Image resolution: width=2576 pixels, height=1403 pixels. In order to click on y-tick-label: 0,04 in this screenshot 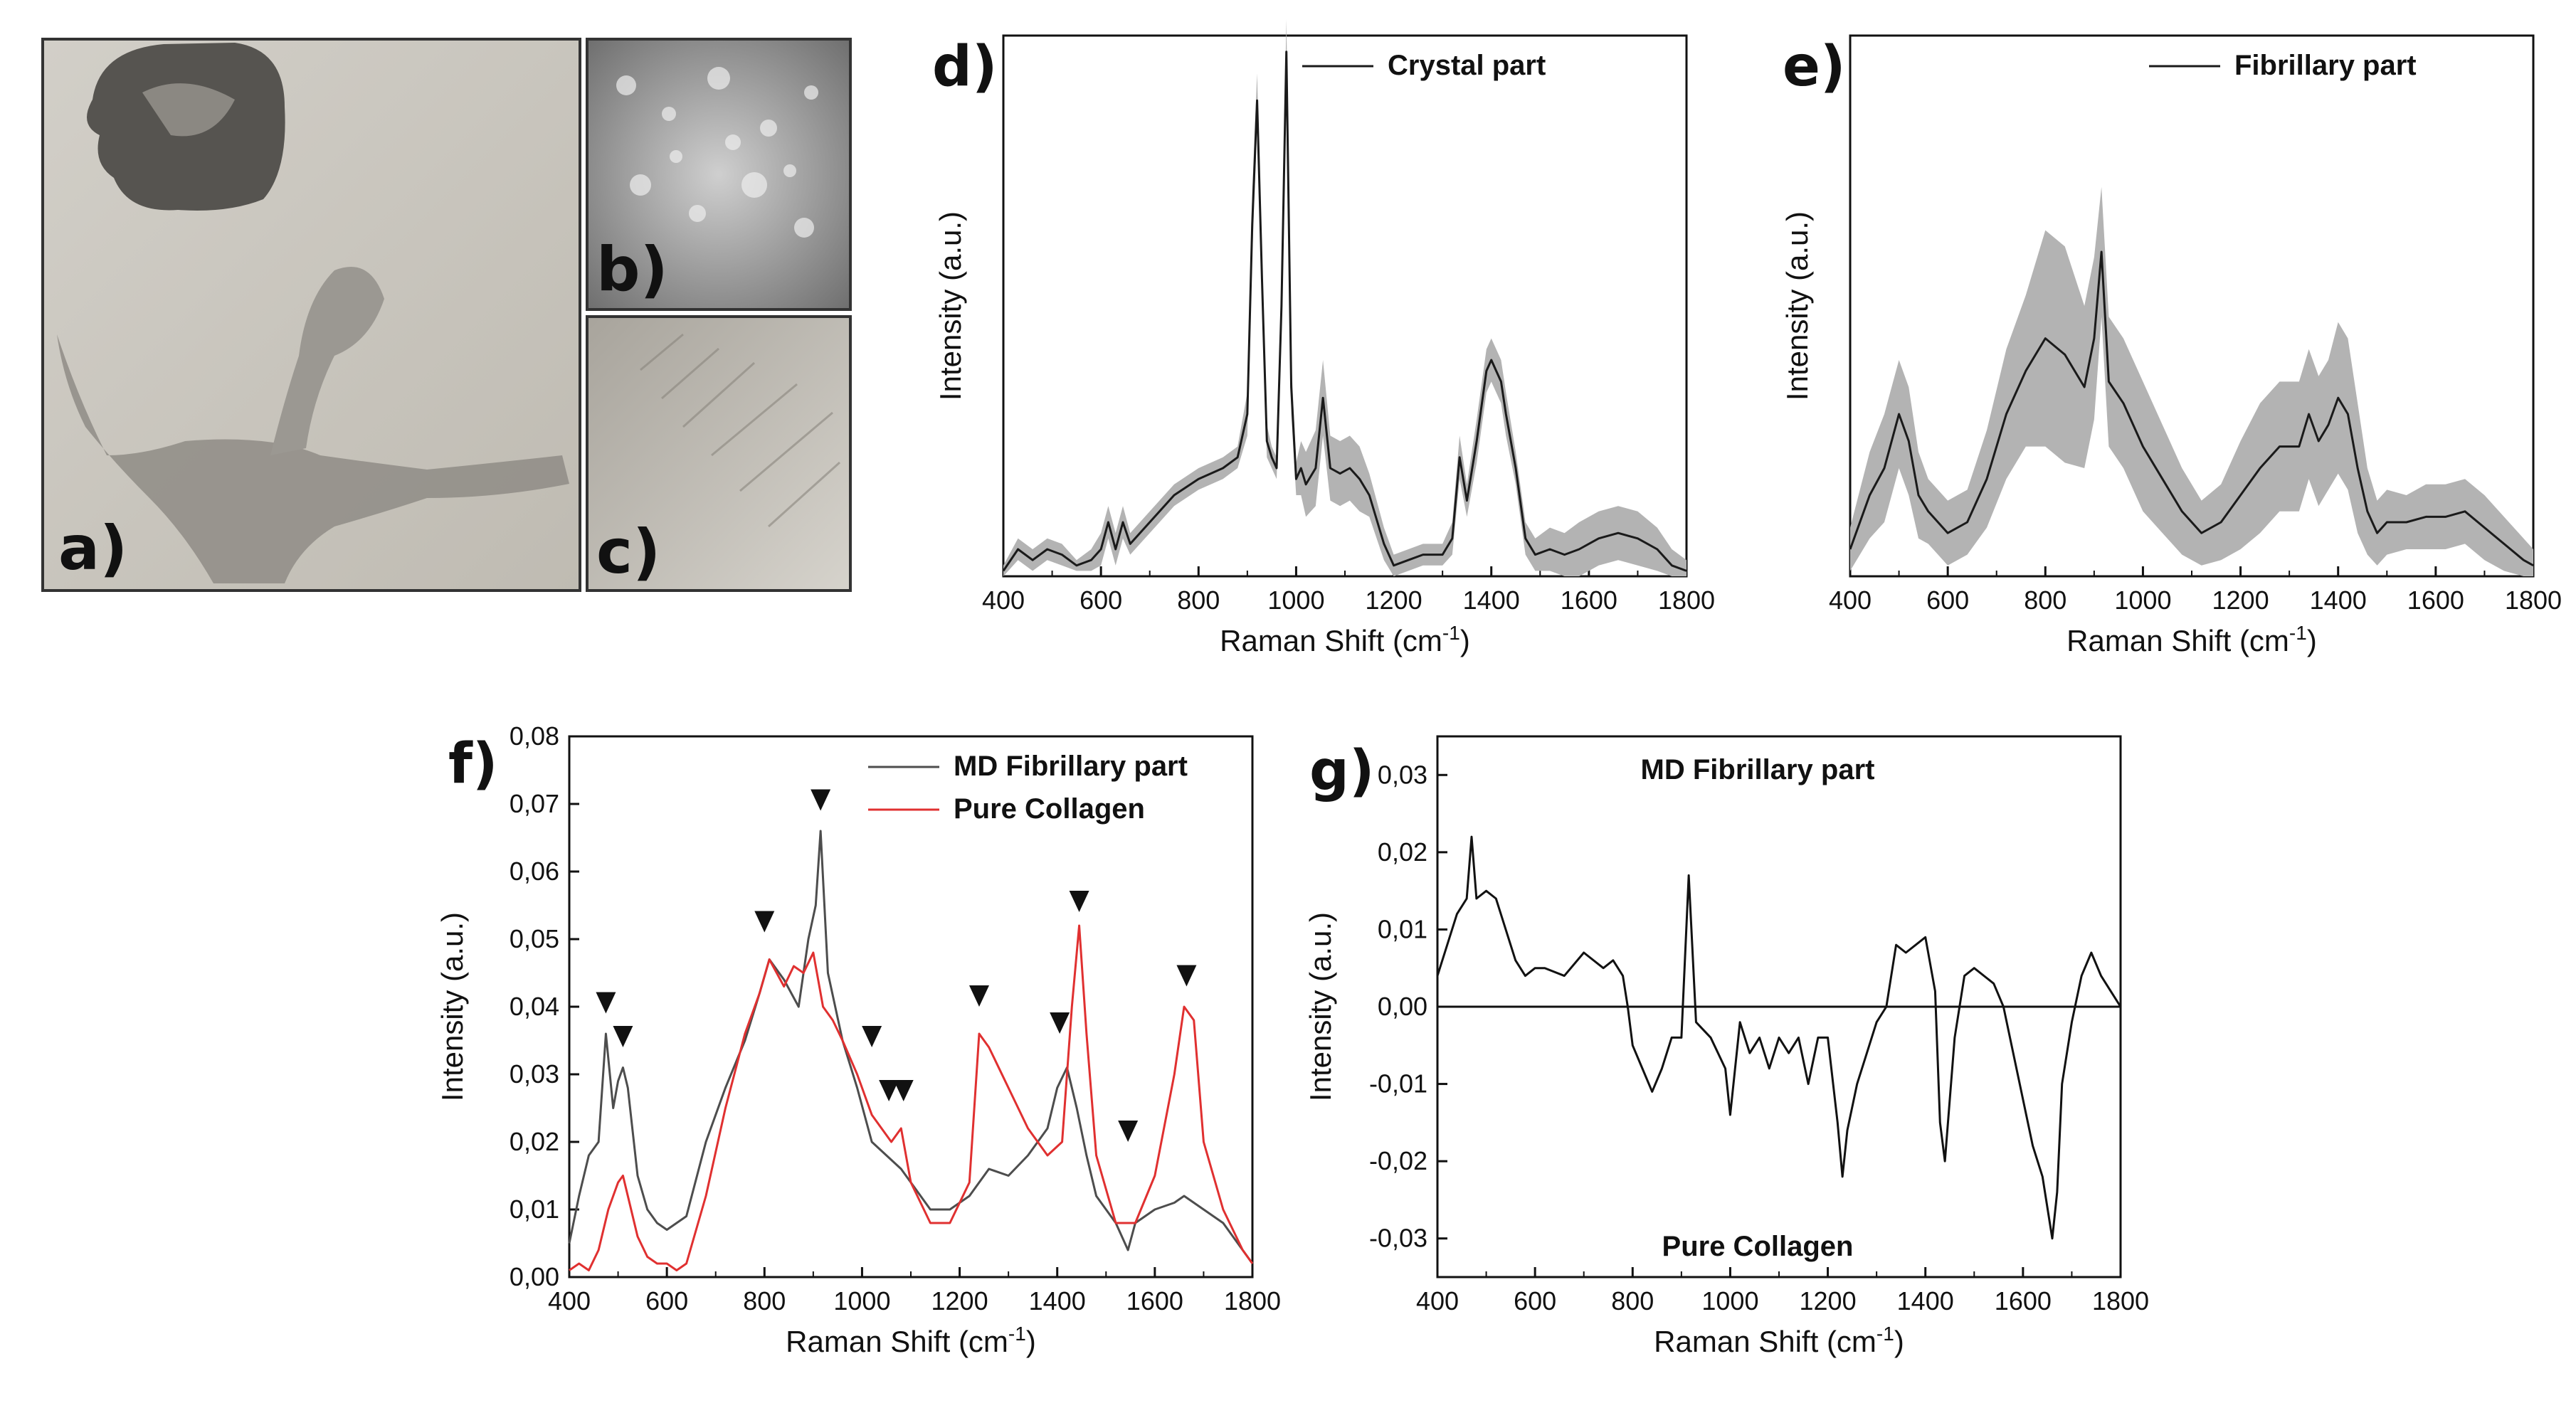, I will do `click(534, 1006)`.